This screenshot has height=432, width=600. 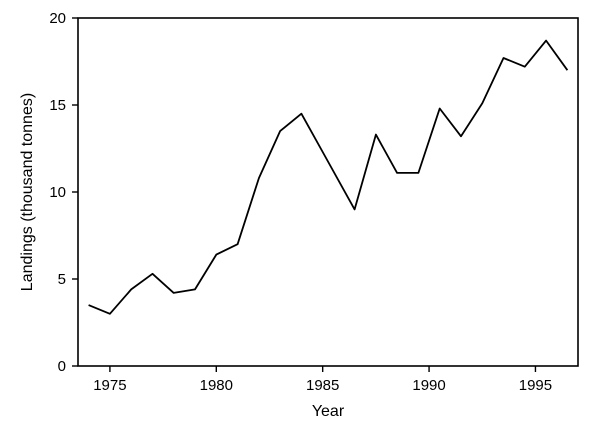 What do you see at coordinates (322, 385) in the screenshot?
I see `x-tick-label: 1985` at bounding box center [322, 385].